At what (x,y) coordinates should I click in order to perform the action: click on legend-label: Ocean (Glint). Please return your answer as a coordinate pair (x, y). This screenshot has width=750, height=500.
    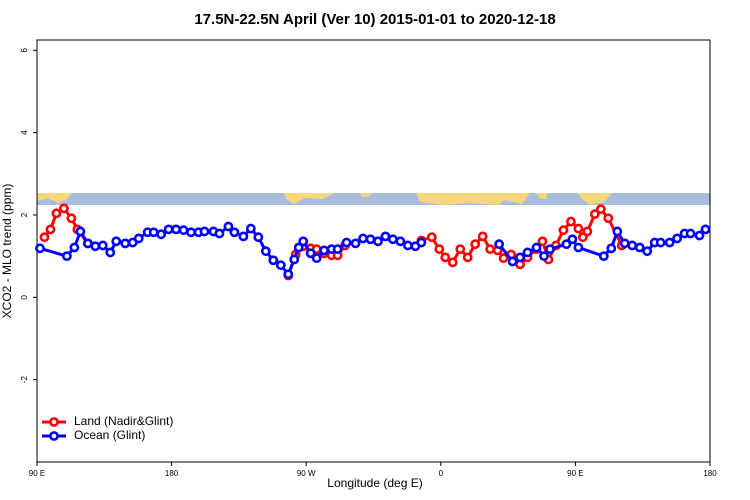
    Looking at the image, I should click on (109, 435).